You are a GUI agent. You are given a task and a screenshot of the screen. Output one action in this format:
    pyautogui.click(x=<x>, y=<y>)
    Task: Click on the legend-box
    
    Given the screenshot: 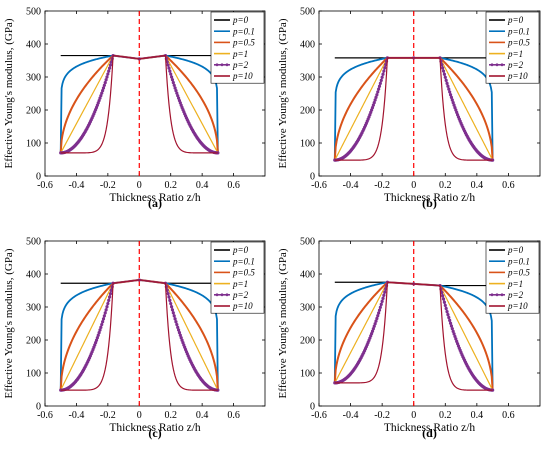 What is the action you would take?
    pyautogui.click(x=237, y=277)
    